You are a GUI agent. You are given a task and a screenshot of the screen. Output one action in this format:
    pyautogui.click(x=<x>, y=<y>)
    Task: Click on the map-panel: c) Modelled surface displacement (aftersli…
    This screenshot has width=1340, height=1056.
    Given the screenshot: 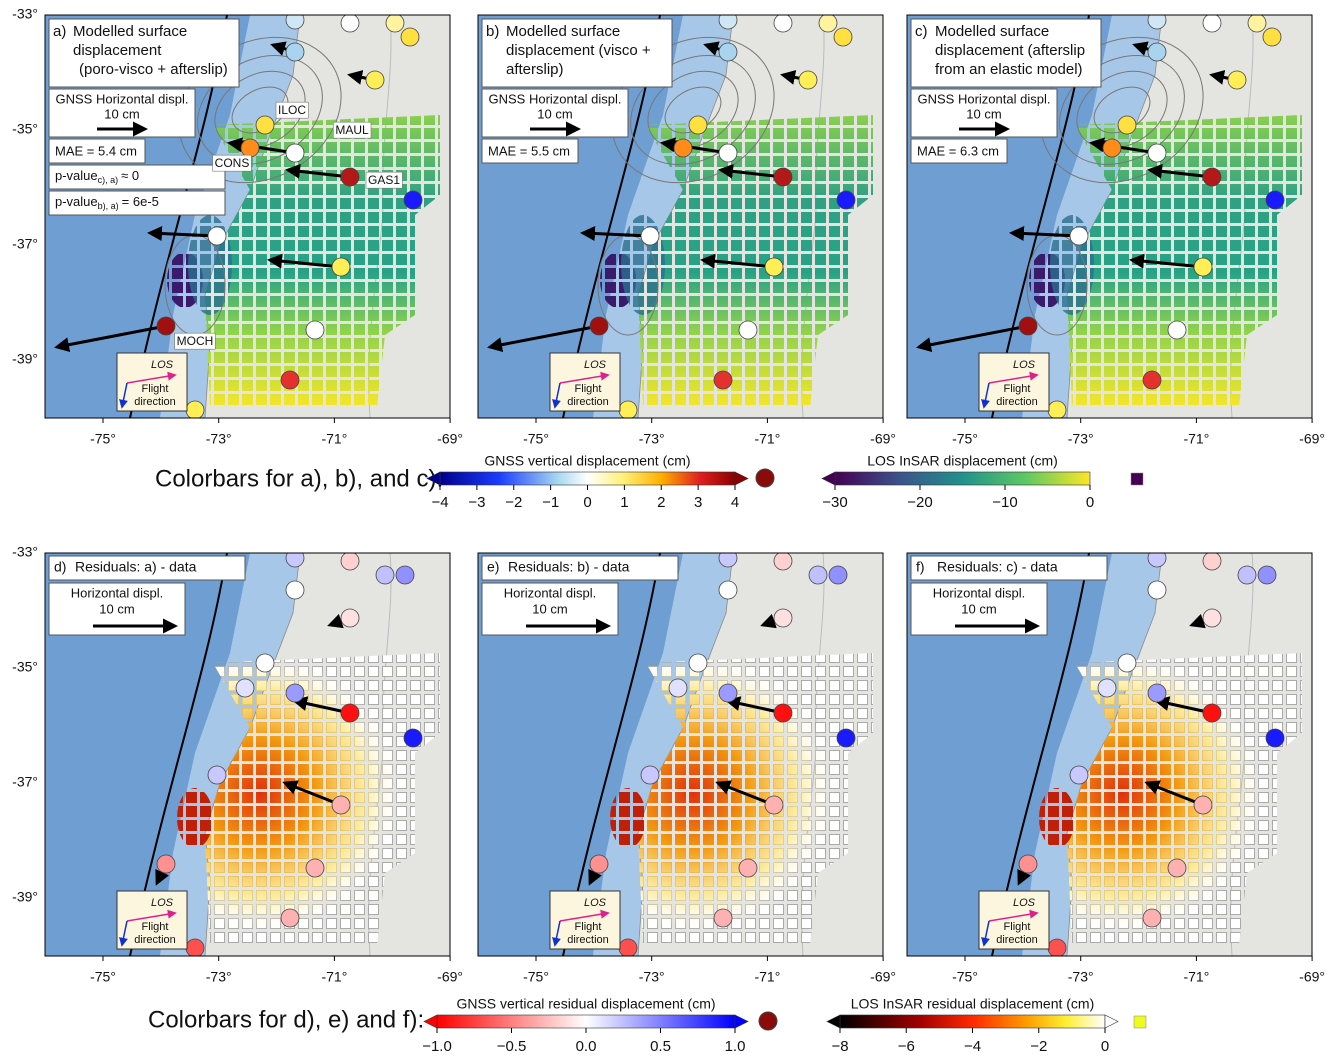 What is the action you would take?
    pyautogui.click(x=1109, y=216)
    